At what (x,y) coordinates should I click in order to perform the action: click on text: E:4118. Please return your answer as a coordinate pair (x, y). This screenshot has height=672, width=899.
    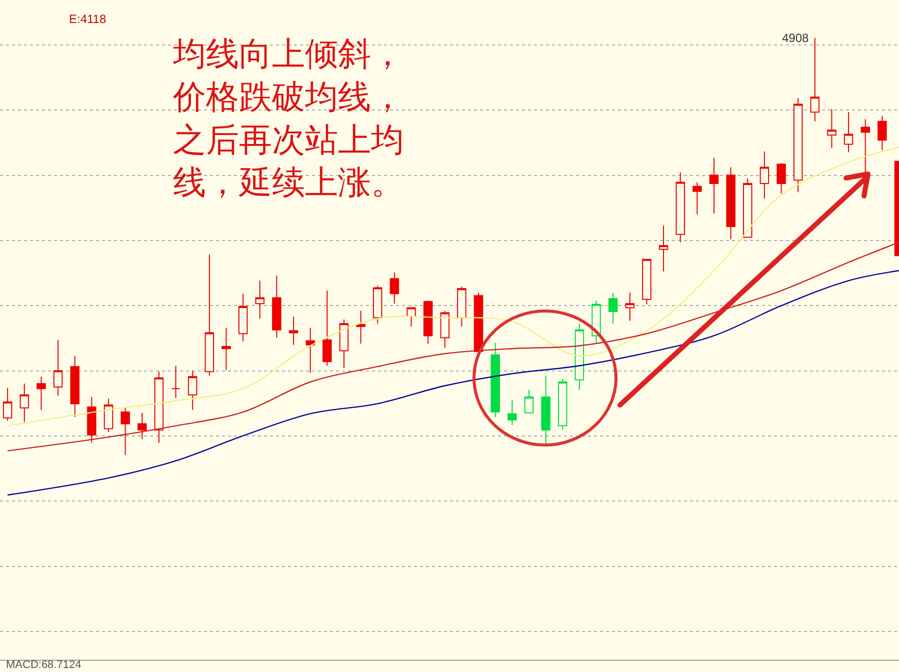
    Looking at the image, I should click on (87, 19).